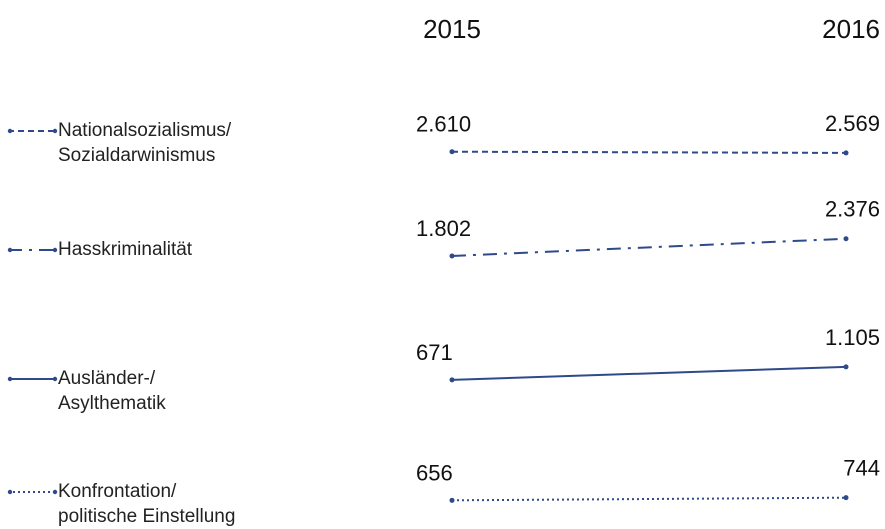 The width and height of the screenshot is (885, 529). I want to click on legend-label: Hasskriminalität, so click(125, 249).